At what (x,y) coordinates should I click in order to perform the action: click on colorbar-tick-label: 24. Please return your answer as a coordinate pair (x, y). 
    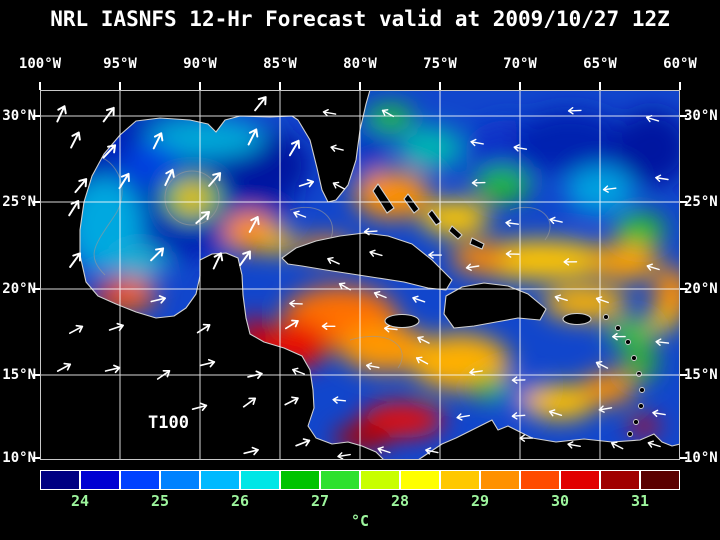
    Looking at the image, I should click on (80, 501).